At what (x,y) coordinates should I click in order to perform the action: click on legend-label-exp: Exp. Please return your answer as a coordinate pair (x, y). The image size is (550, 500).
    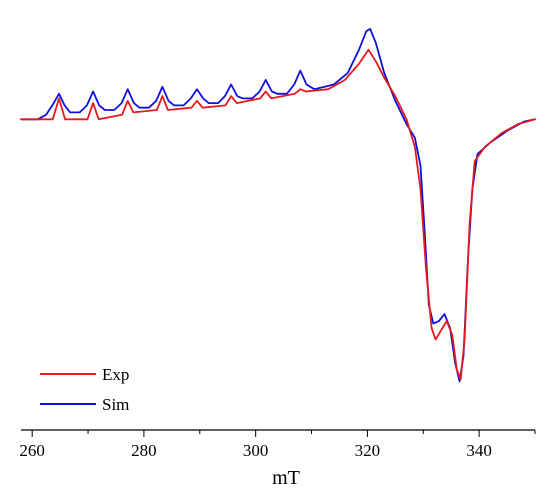
    Looking at the image, I should click on (115, 374).